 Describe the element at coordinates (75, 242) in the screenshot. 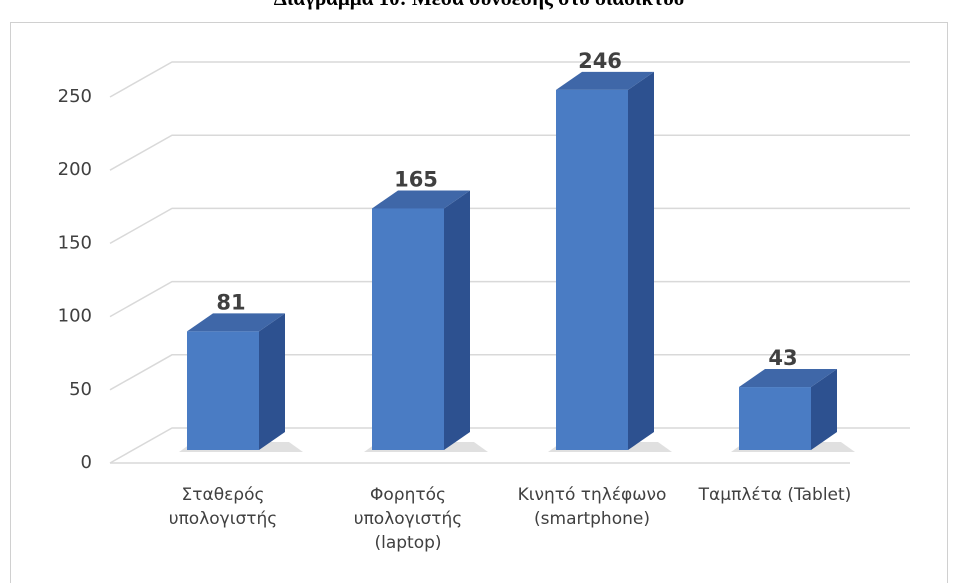

I see `y-tick-label: 150` at that location.